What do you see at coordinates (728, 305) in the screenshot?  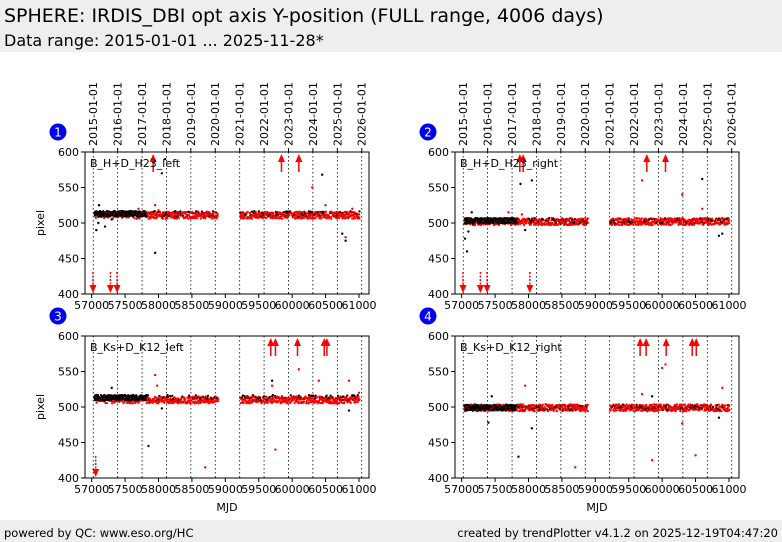 I see `x-tick-label: 61000` at bounding box center [728, 305].